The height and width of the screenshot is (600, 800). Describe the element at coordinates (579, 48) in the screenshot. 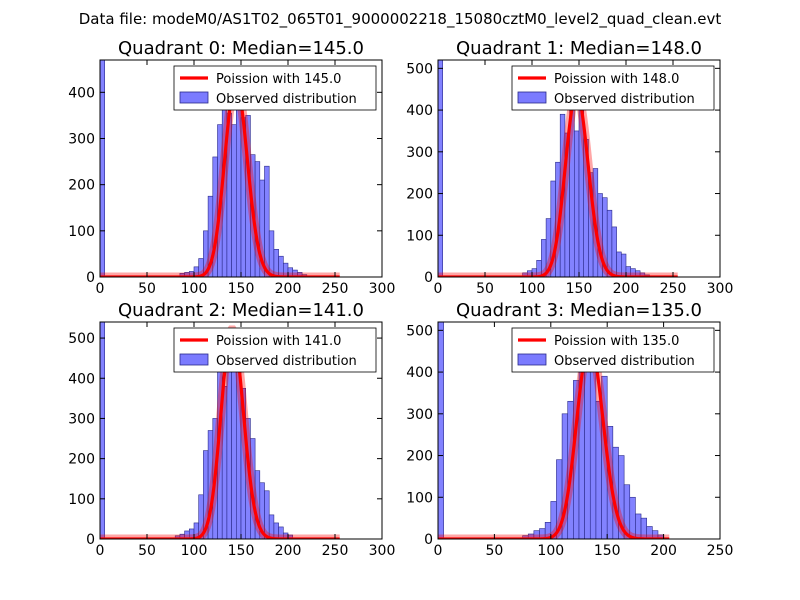

I see `chart-title: Quadrant 1: Median=148.0` at that location.